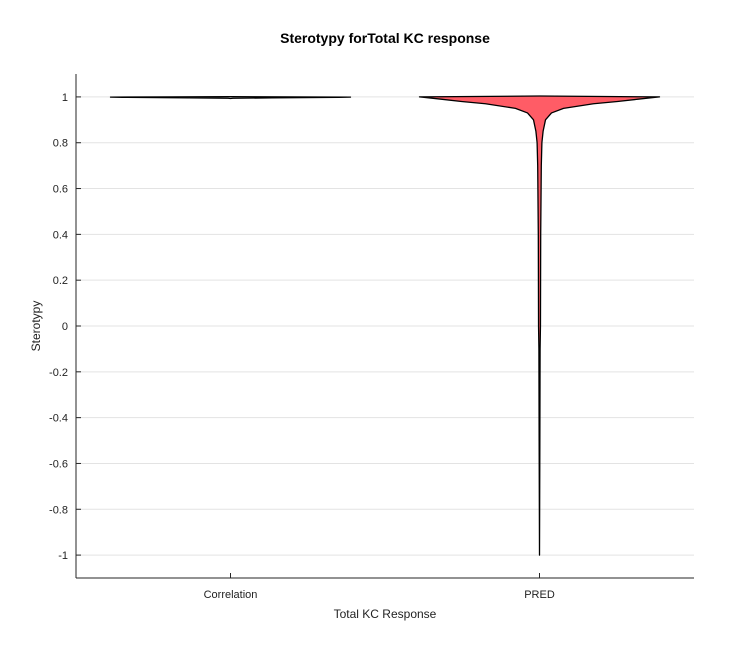  What do you see at coordinates (60, 144) in the screenshot?
I see `y-tick-label: 0.8` at bounding box center [60, 144].